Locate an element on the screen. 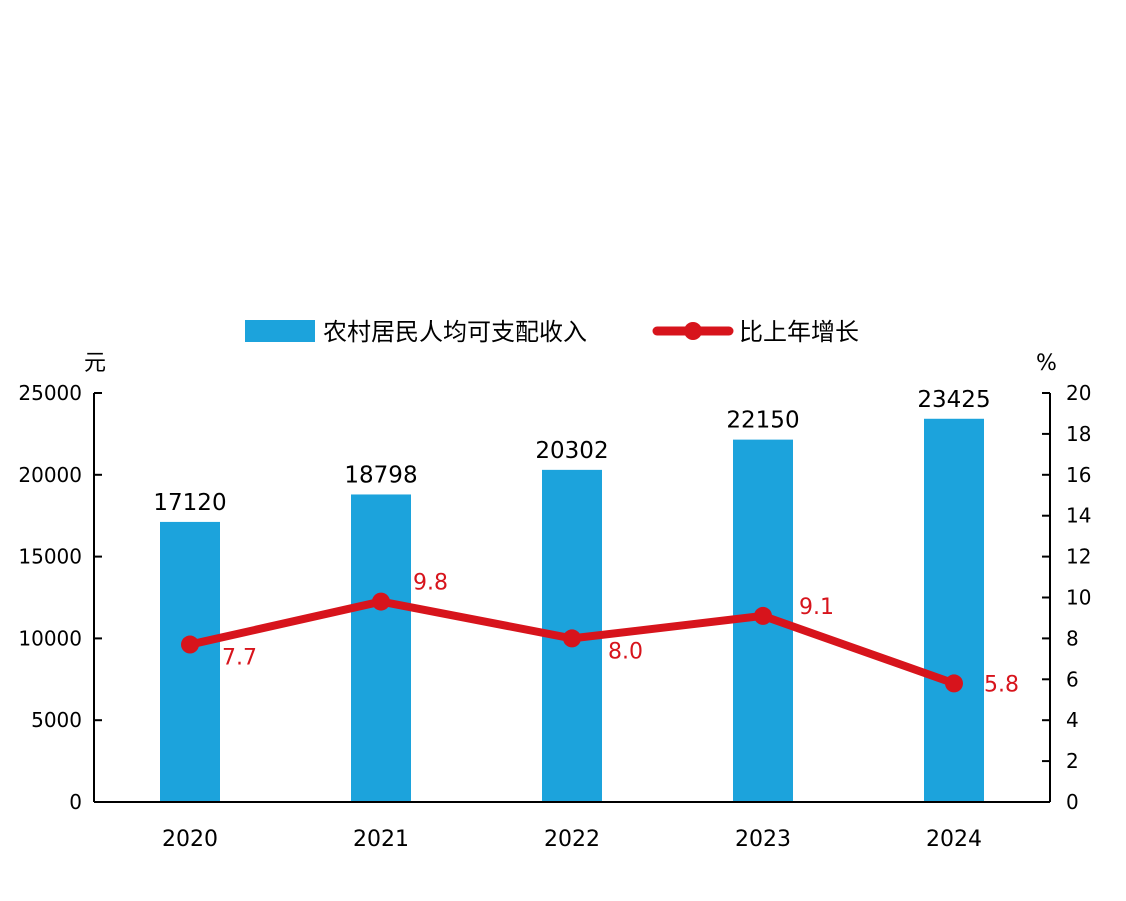 The height and width of the screenshot is (901, 1126). left-tick-label-25000: 25000 is located at coordinates (50, 393).